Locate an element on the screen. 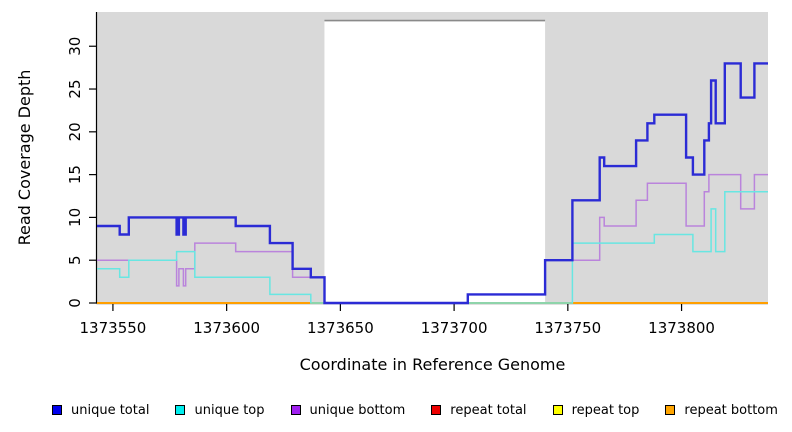 This screenshot has width=792, height=432. y-tick-label: 15 is located at coordinates (75, 174).